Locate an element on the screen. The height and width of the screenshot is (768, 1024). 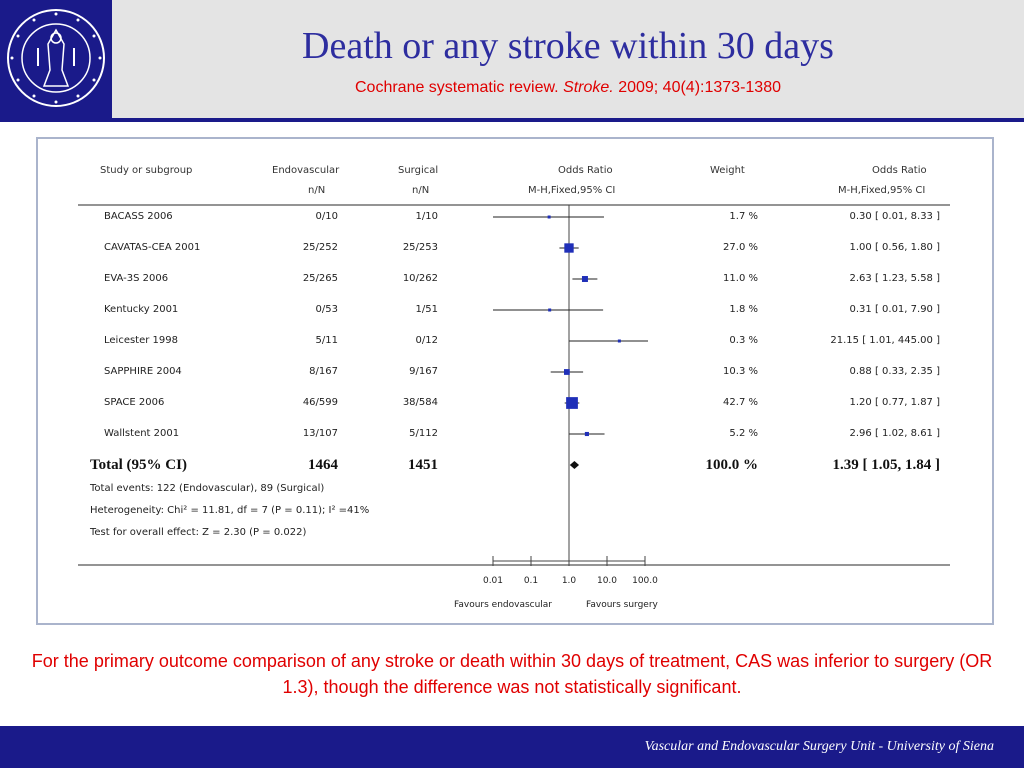
study-surg: 38/584 is located at coordinates (420, 402).